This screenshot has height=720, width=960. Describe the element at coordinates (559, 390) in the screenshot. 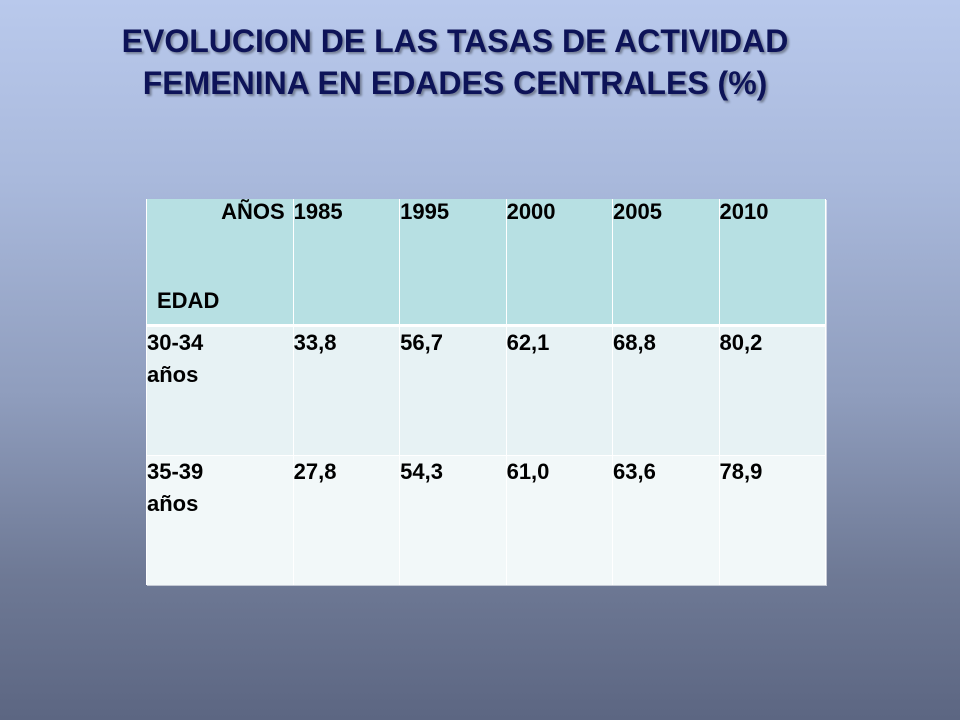

I see `rate-cell: 62,1` at that location.